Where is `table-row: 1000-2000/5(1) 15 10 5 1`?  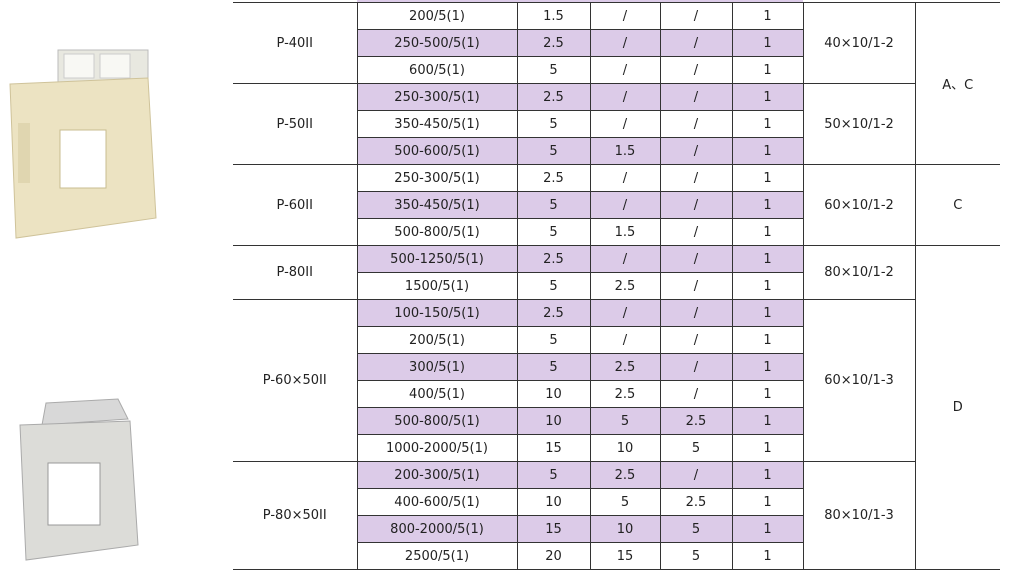 table-row: 1000-2000/5(1) 15 10 5 1 is located at coordinates (616, 448).